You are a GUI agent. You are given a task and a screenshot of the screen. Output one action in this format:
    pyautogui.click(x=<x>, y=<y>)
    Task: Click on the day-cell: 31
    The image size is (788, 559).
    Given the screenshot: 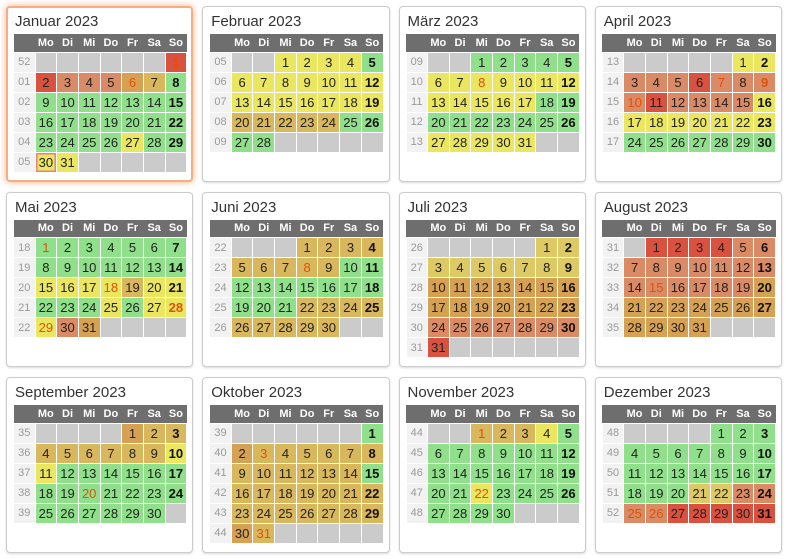 What is the action you would take?
    pyautogui.click(x=89, y=327)
    